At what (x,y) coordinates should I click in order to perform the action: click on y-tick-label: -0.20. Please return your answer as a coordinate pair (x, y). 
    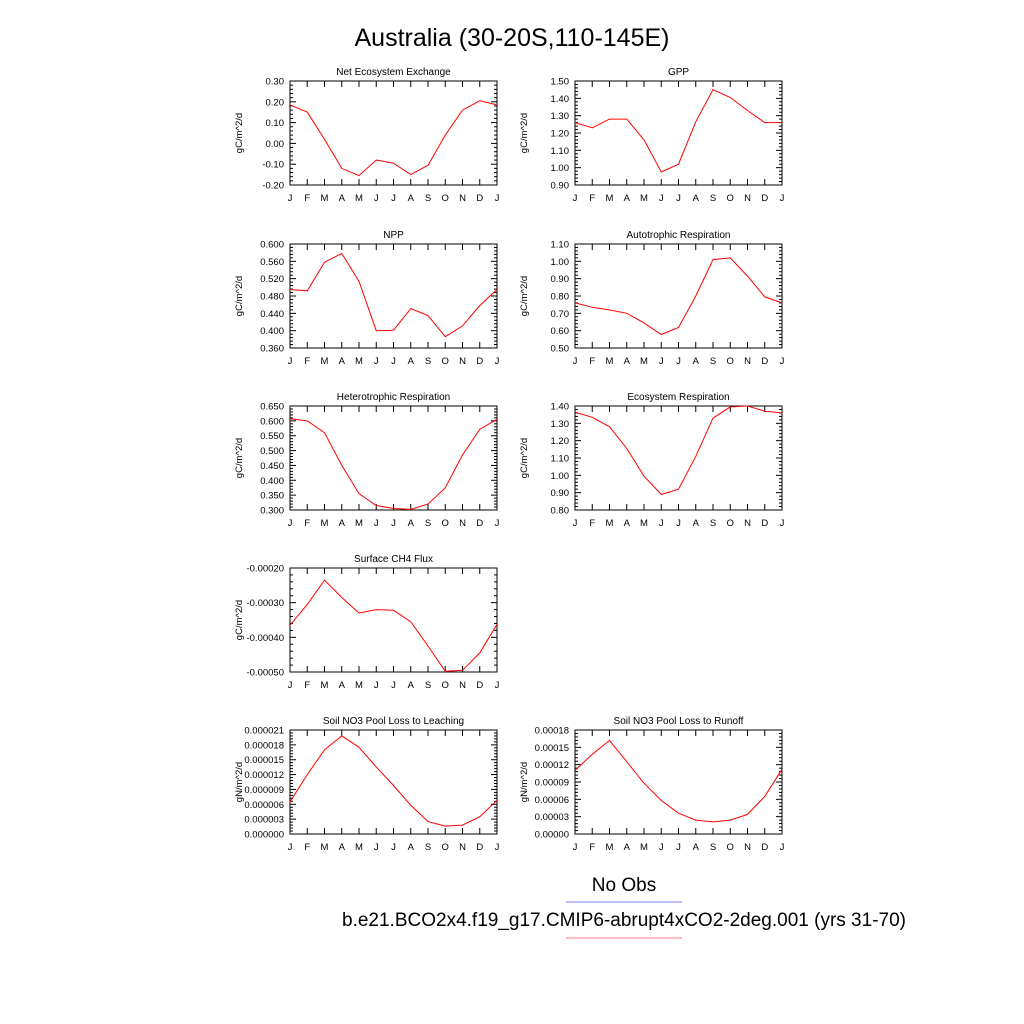
    Looking at the image, I should click on (273, 186).